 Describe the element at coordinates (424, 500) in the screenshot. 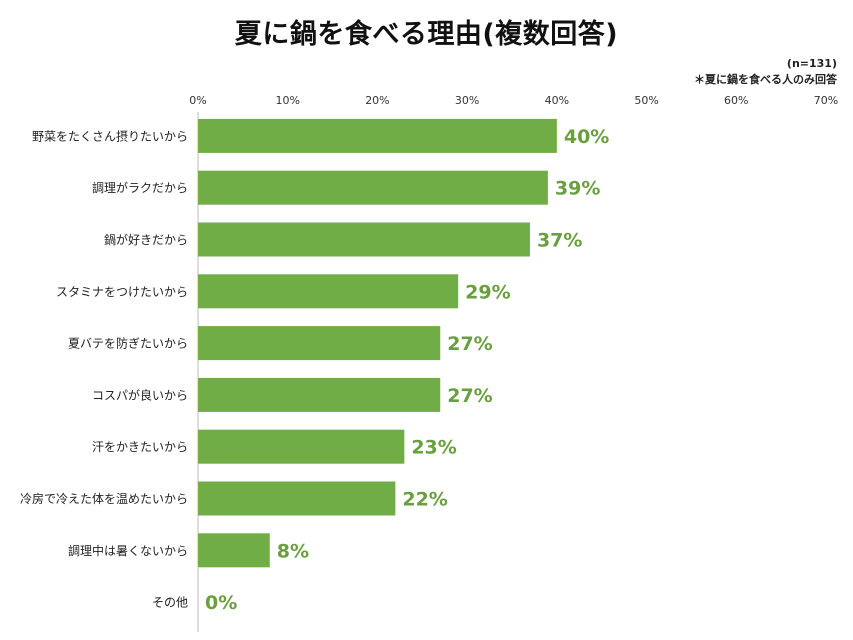

I see `data-label: 22%` at that location.